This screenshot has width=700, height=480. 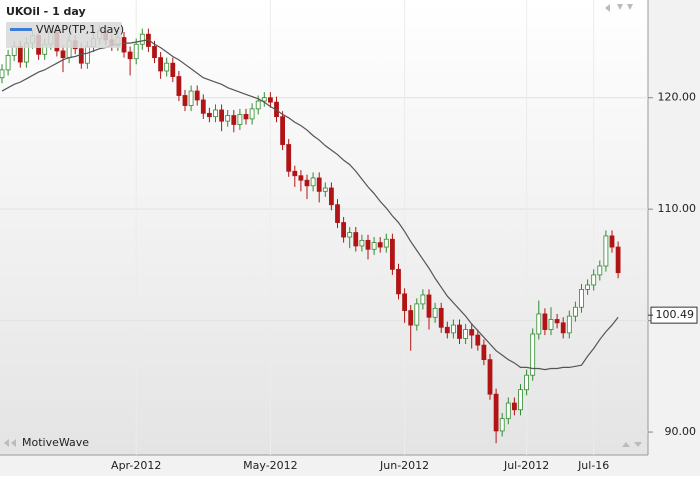 I want to click on chart-title: UKOil - 1 day, so click(x=46, y=11).